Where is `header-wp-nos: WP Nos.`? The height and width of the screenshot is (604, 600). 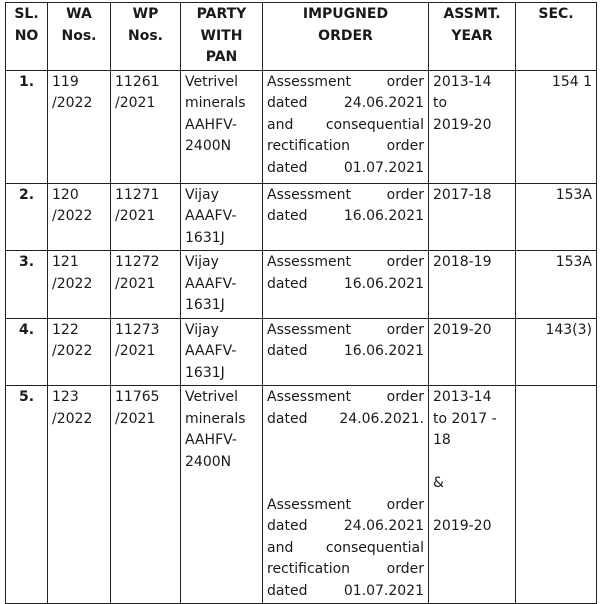 header-wp-nos: WP Nos. is located at coordinates (145, 36).